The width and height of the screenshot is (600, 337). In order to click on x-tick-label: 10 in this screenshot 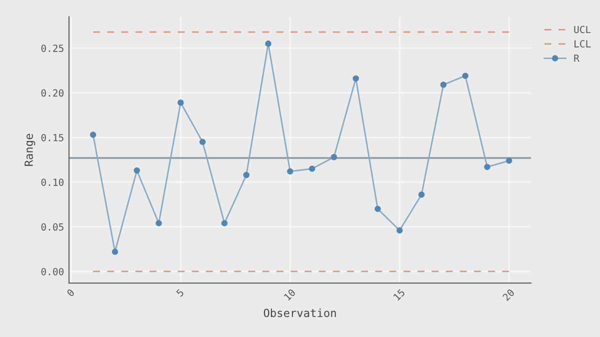, I will do `click(290, 294)`.